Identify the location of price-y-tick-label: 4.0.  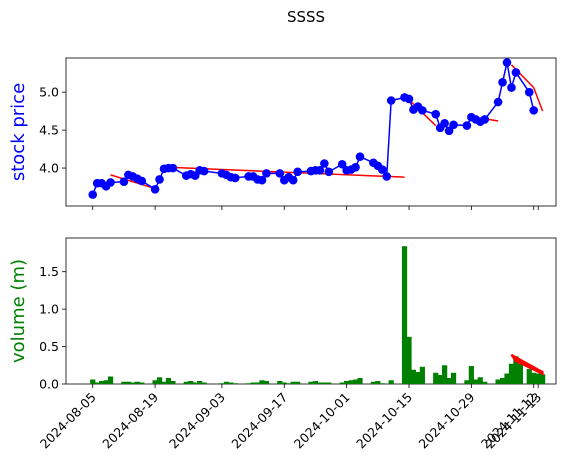
(49, 168).